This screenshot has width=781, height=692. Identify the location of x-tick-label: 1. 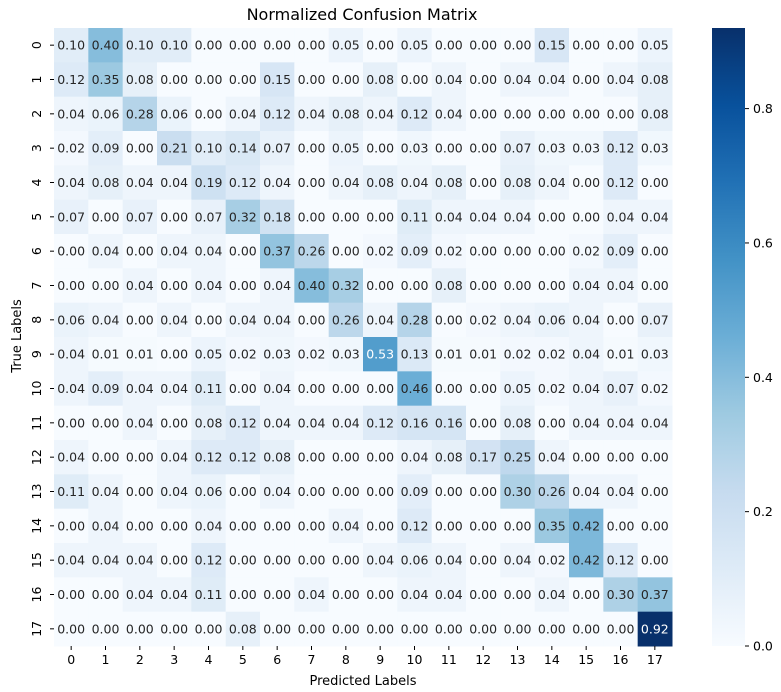
(106, 659).